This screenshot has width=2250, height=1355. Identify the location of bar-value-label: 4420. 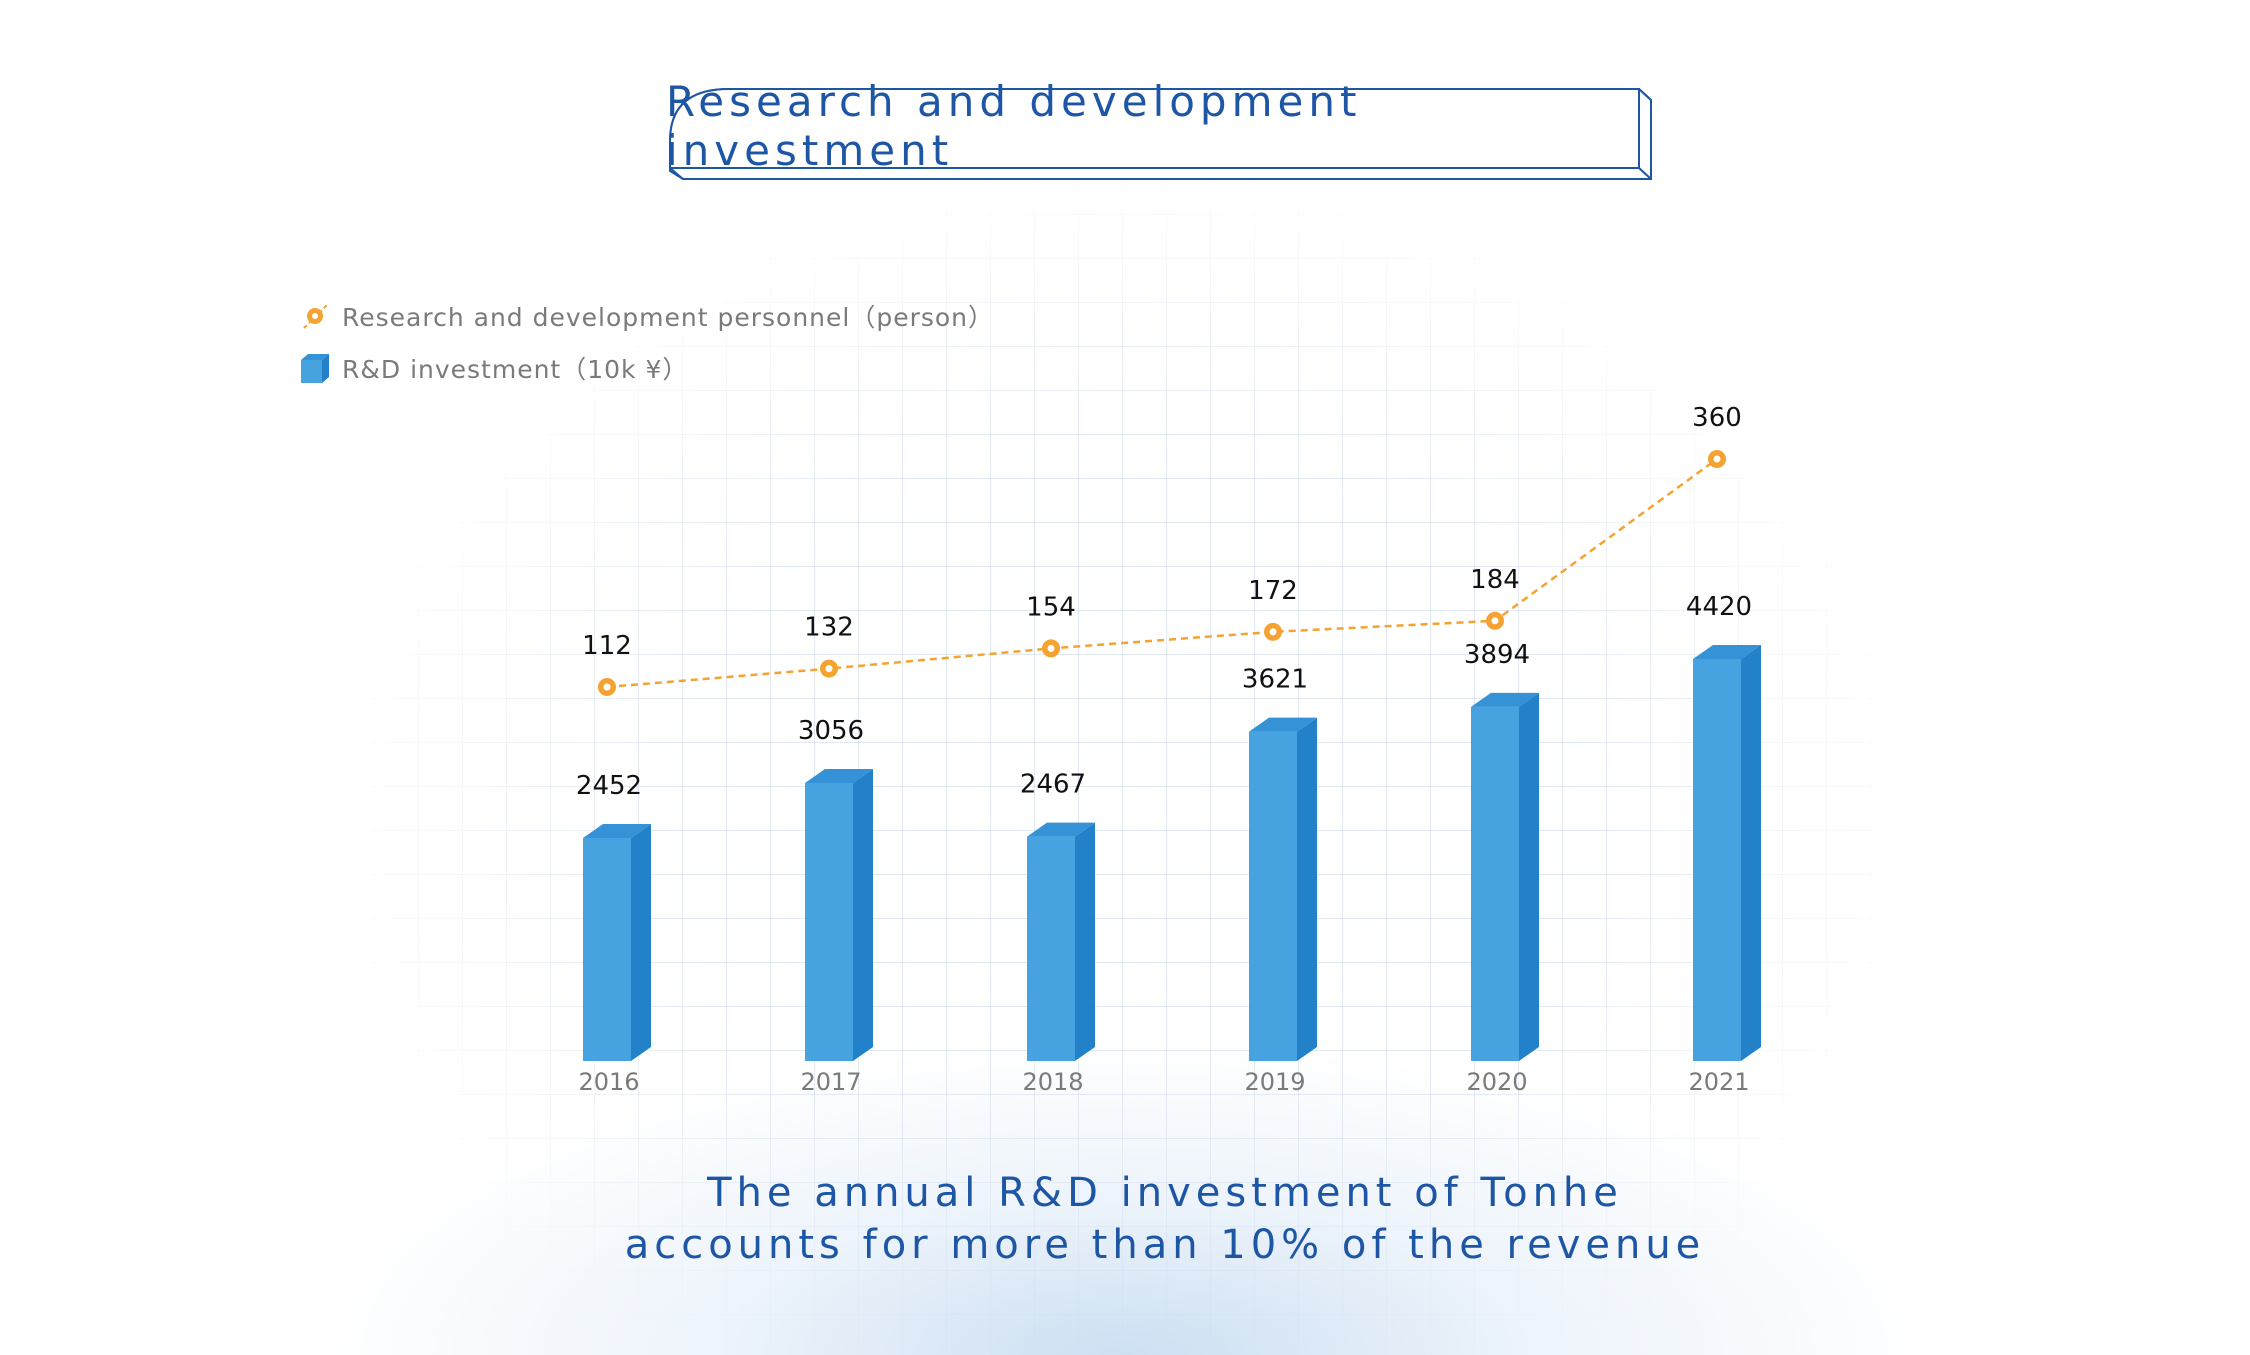
(1719, 607).